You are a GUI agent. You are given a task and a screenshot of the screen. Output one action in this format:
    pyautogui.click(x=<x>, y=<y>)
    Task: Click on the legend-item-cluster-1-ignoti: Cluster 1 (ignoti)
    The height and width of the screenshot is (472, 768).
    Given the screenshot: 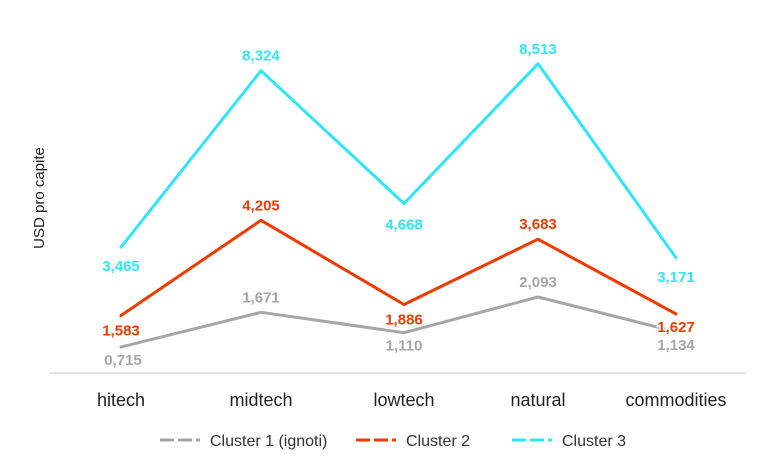 What is the action you would take?
    pyautogui.click(x=243, y=441)
    